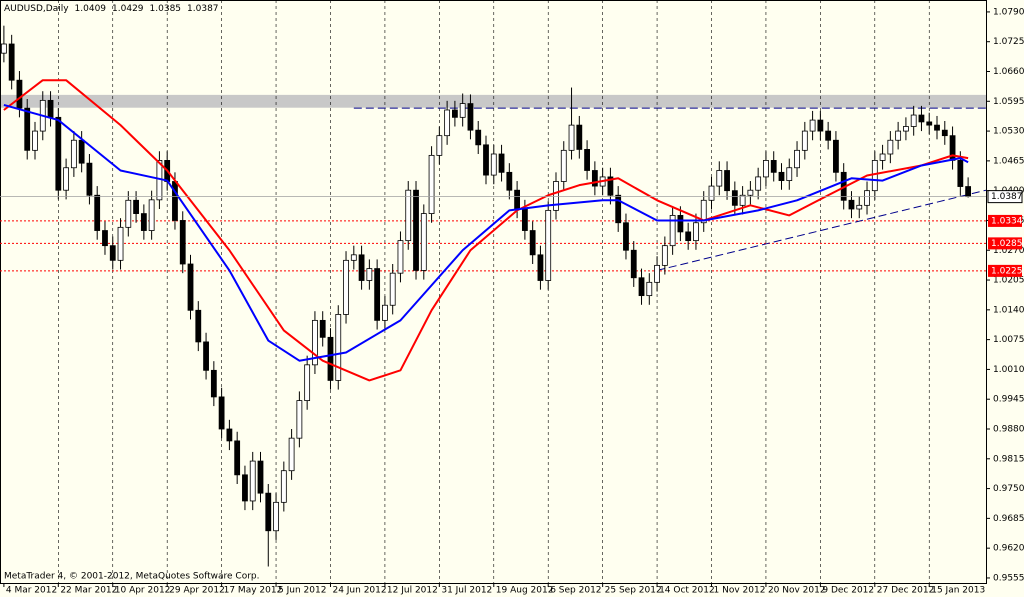  I want to click on ohlc-low: 1.0385, so click(166, 9).